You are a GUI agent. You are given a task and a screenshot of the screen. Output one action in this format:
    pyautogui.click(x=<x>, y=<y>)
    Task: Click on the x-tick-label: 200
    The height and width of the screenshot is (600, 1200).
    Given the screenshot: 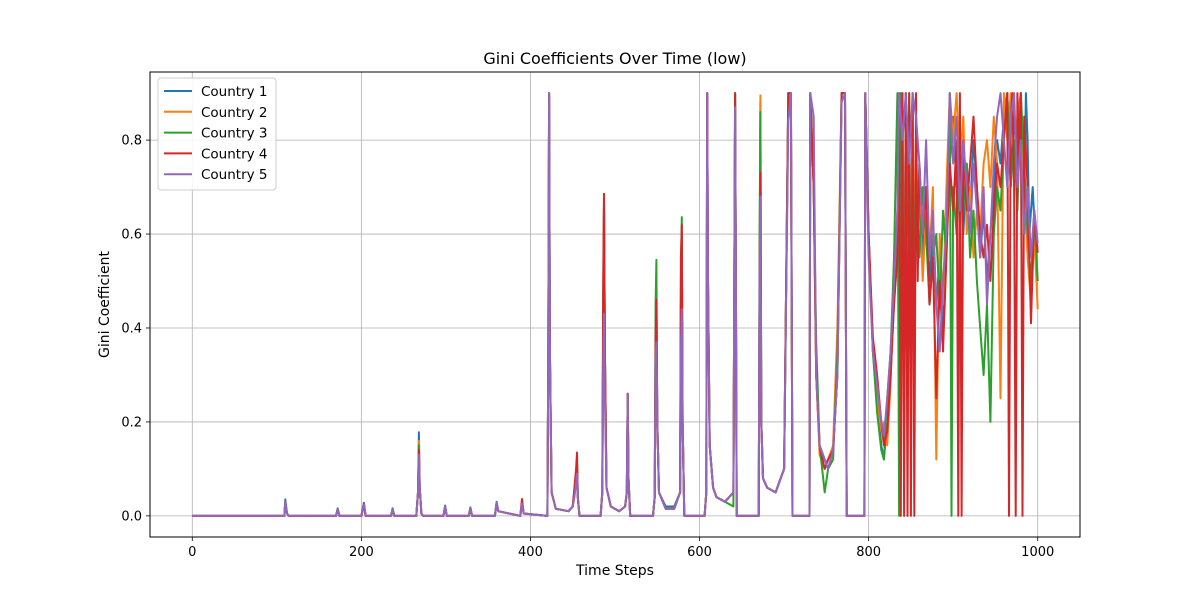 What is the action you would take?
    pyautogui.click(x=361, y=552)
    